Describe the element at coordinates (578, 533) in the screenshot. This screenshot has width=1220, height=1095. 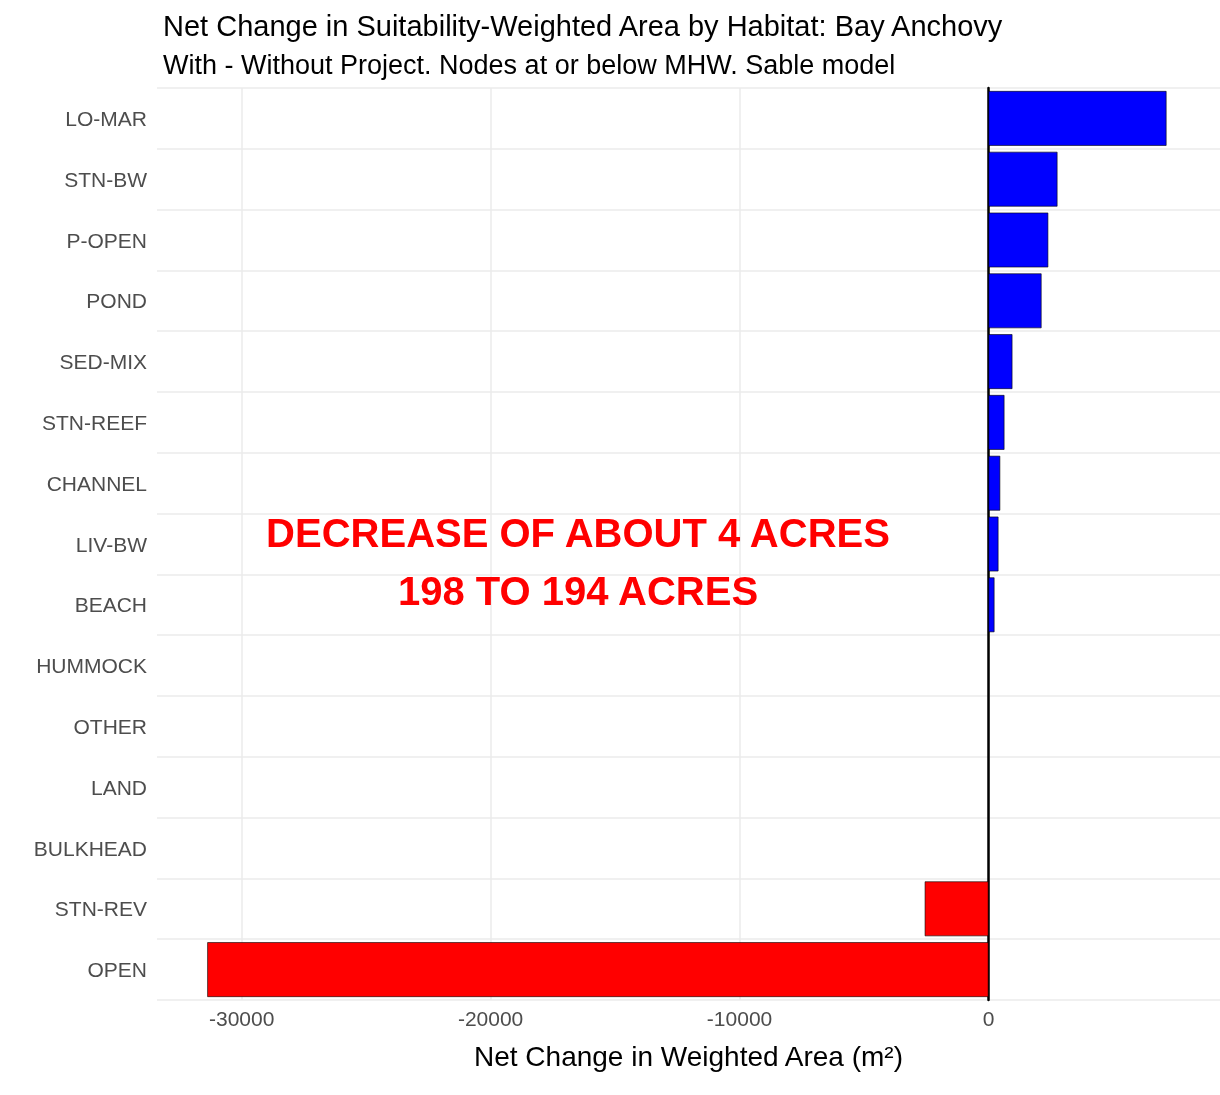
I see `annotation: DECREASE OF ABOUT 4 ACRES` at that location.